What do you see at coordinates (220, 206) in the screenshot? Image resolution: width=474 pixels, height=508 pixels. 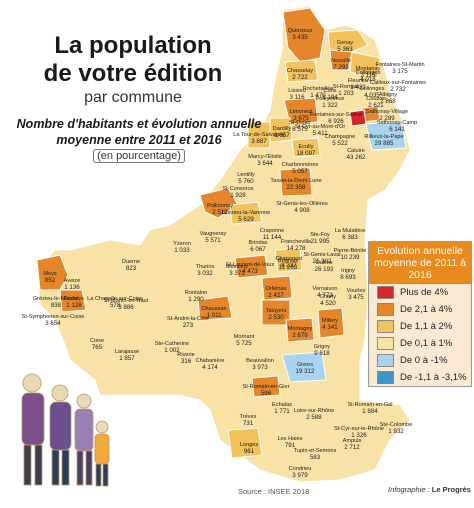 I see `commune-name: Pollionnay` at bounding box center [220, 206].